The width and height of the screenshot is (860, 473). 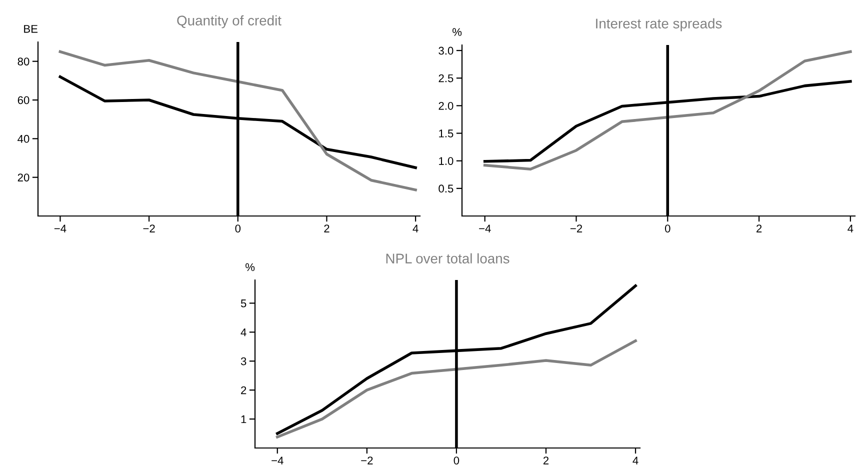 I want to click on y-tick-label: 0.5, so click(x=446, y=188).